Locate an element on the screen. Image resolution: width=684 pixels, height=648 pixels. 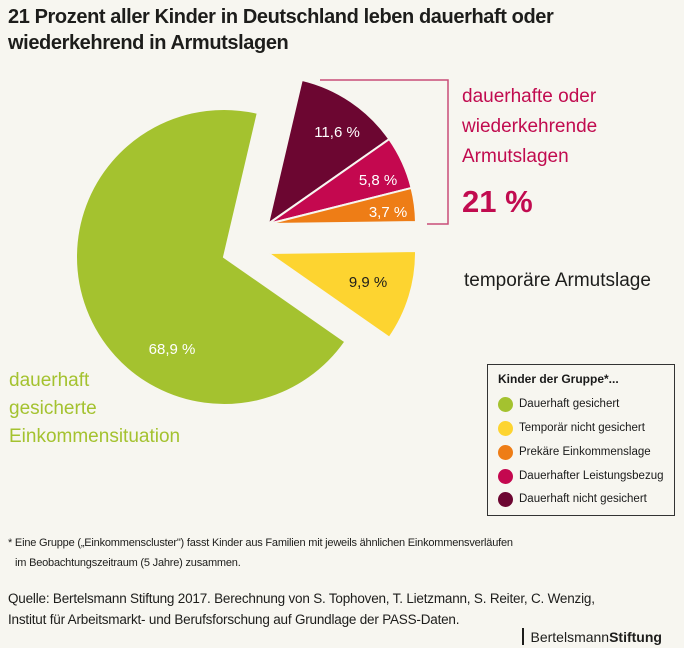
pie-data-label: 9,9 % is located at coordinates (368, 282).